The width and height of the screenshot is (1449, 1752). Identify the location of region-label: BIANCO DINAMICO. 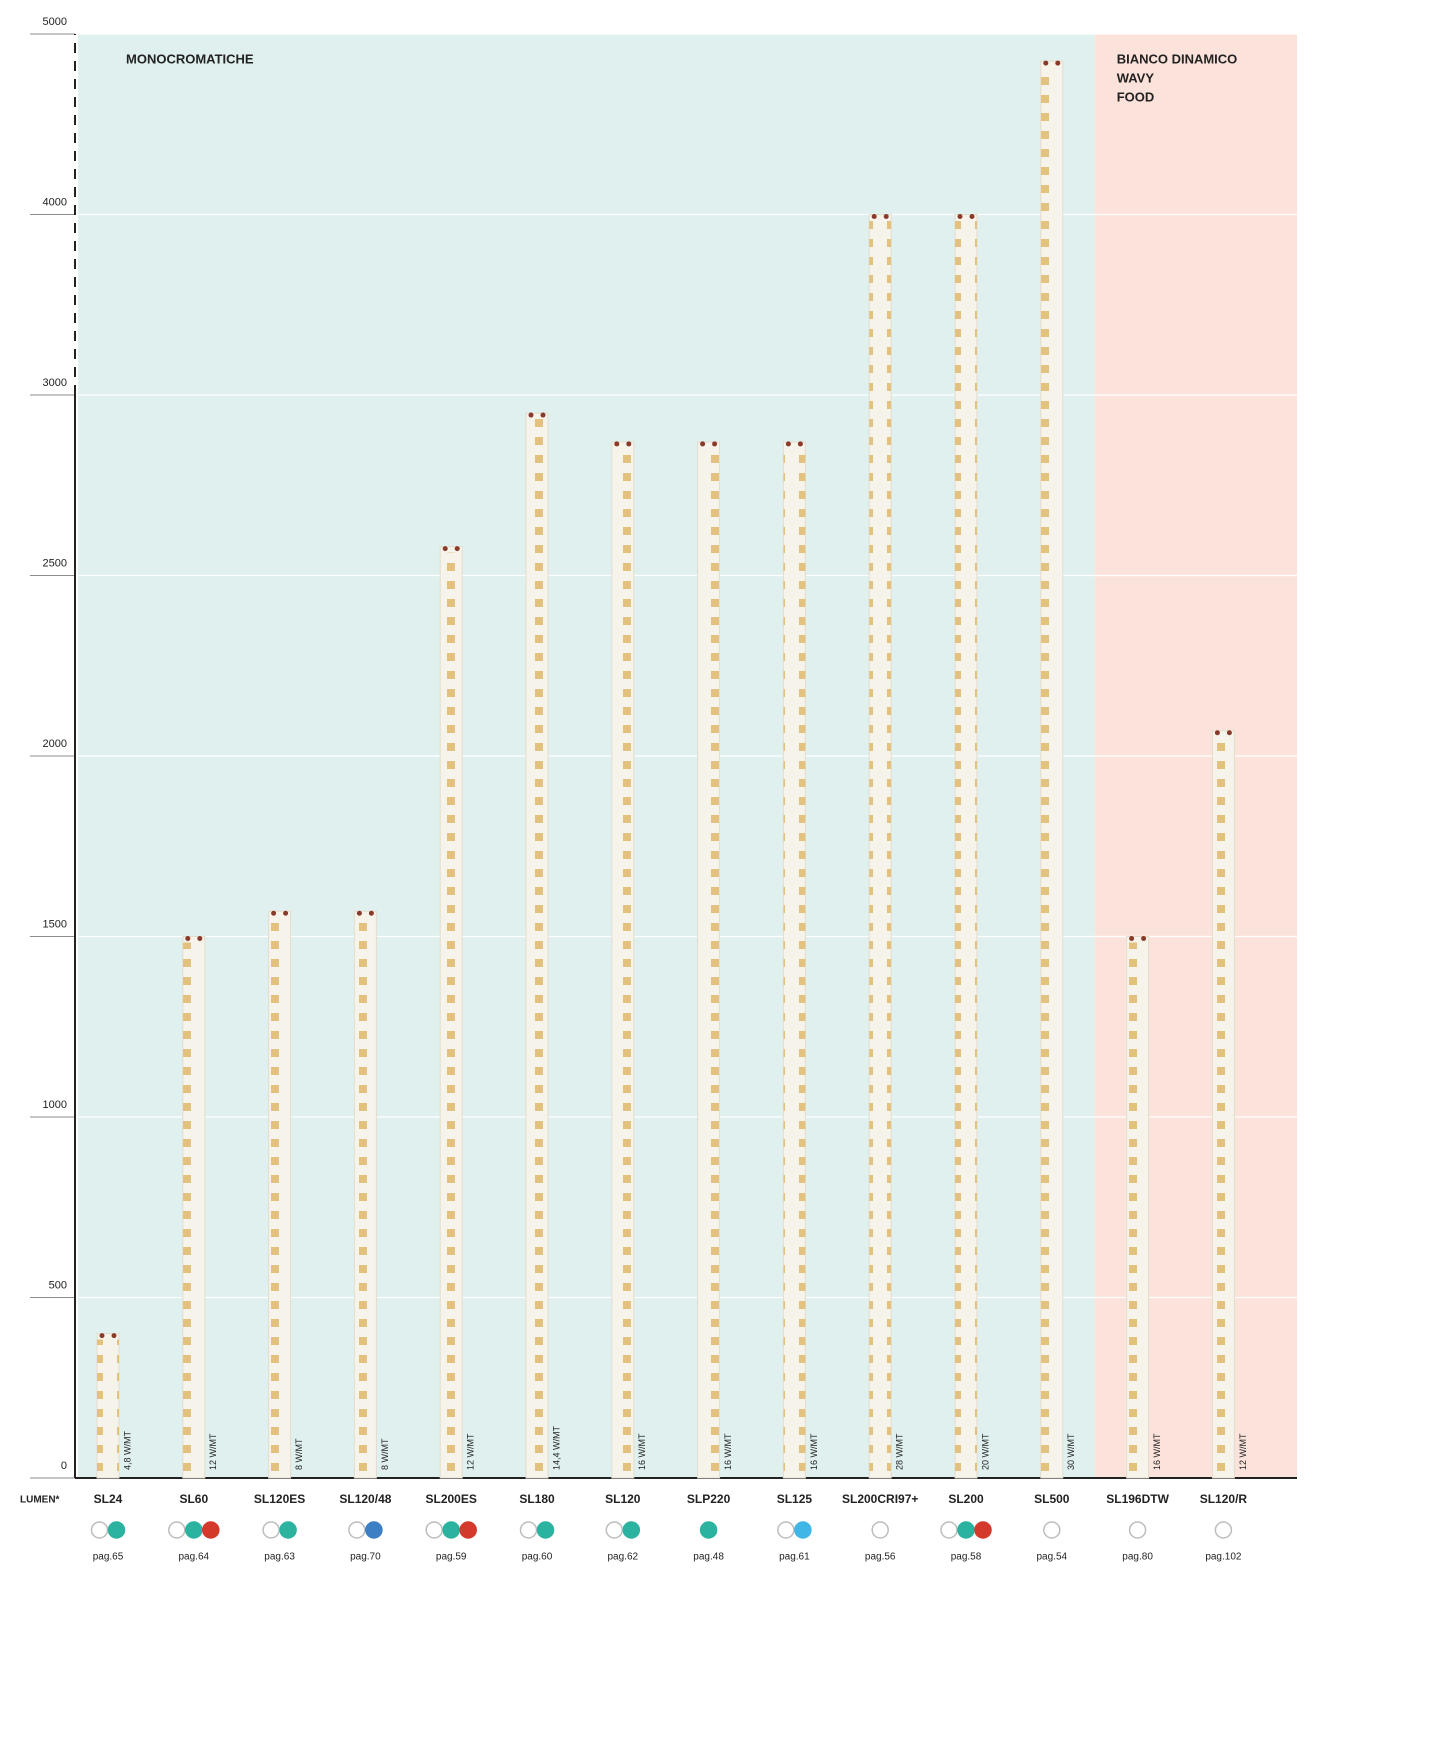
(1177, 58).